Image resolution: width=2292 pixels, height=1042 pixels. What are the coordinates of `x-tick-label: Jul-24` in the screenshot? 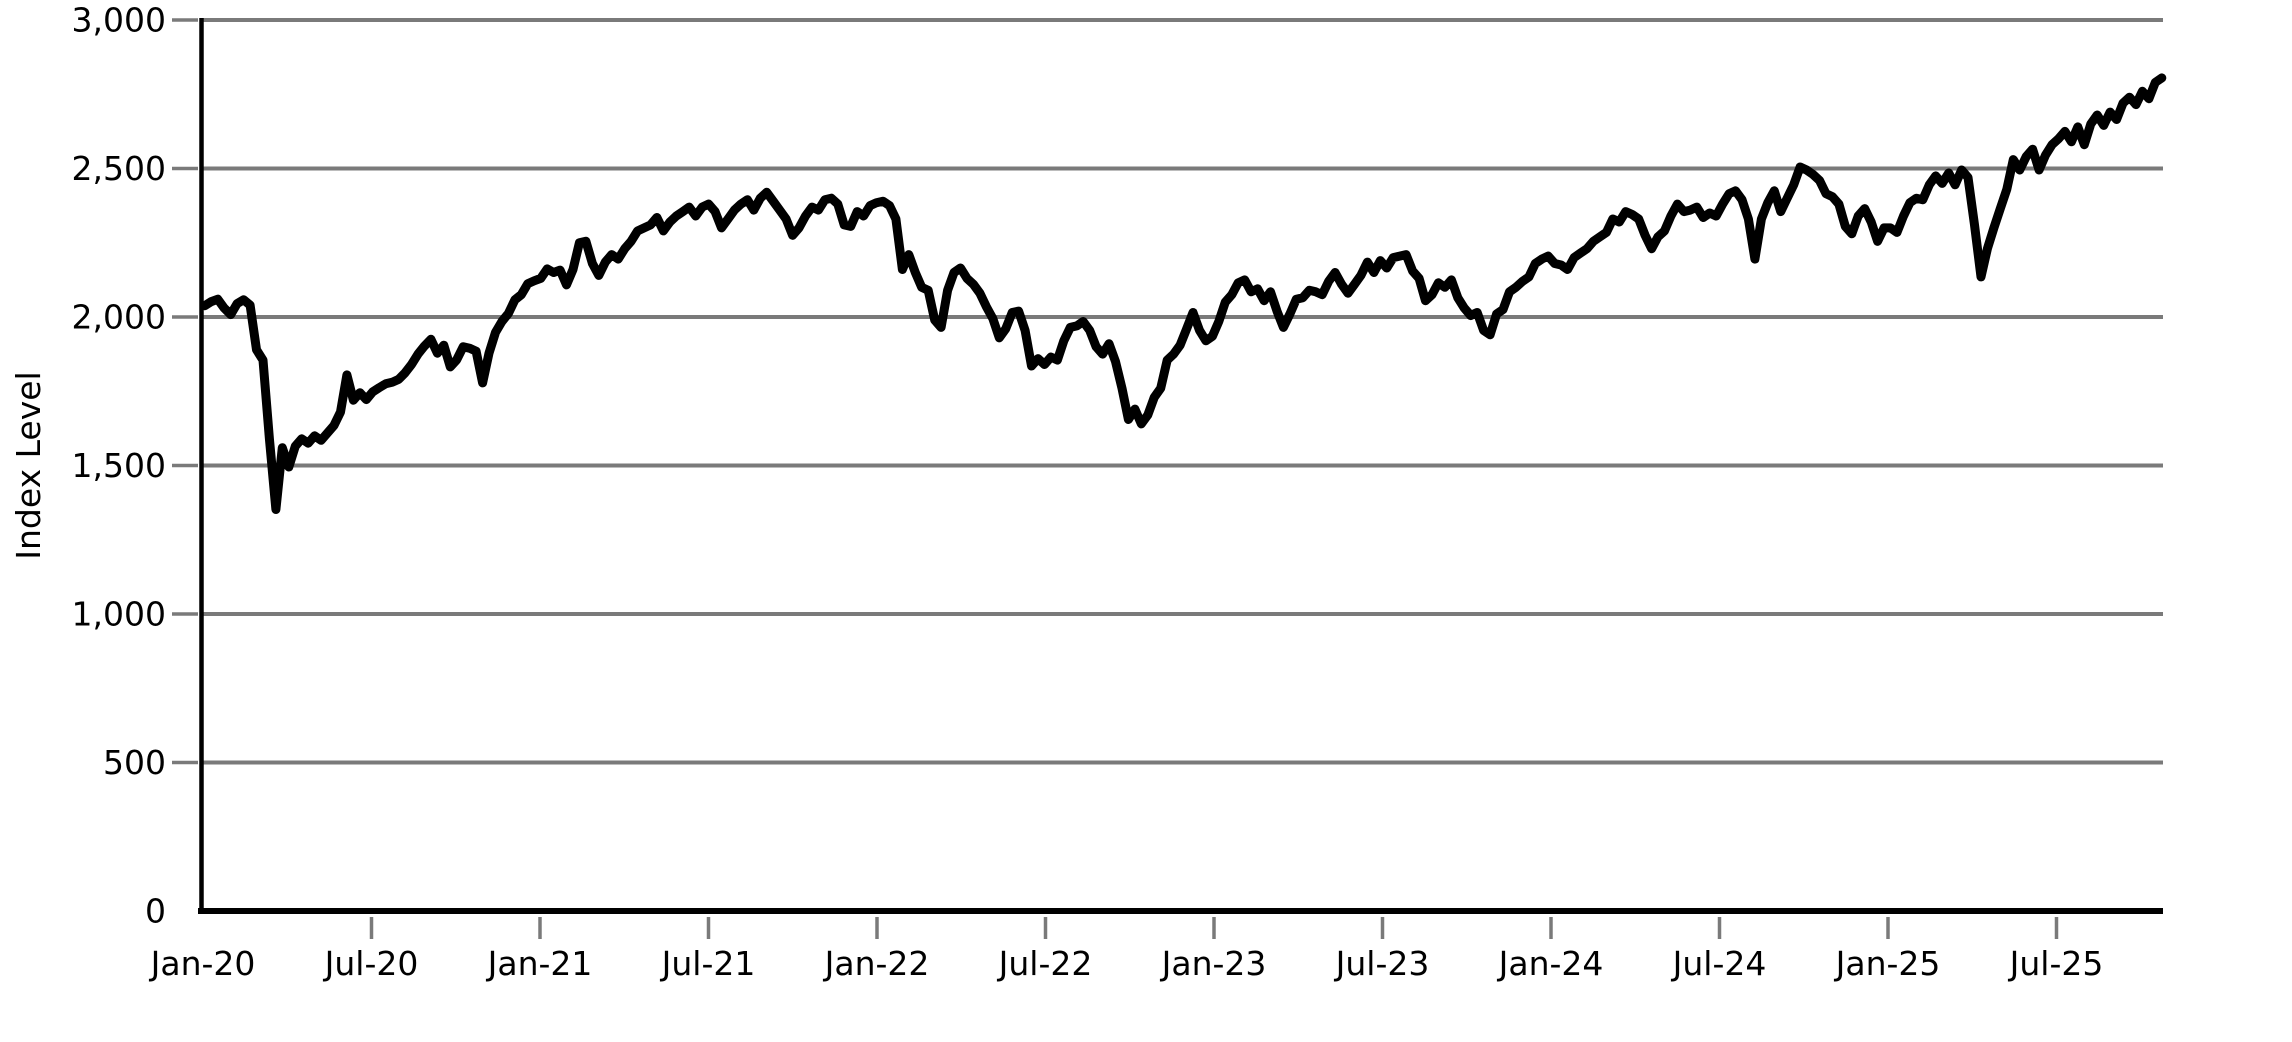 It's located at (1719, 963).